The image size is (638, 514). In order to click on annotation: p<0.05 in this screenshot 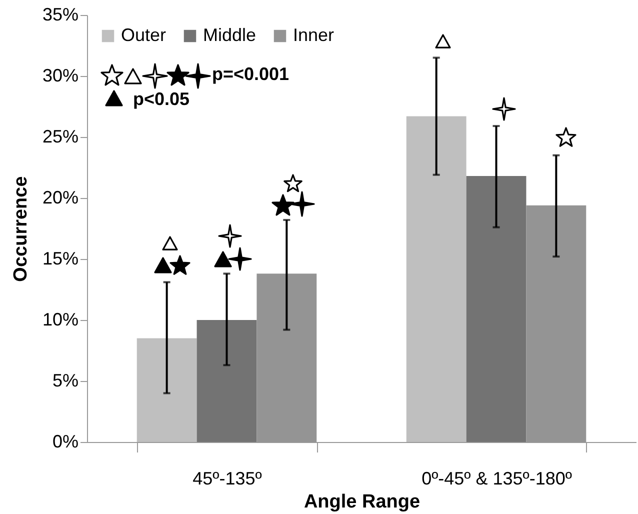, I will do `click(161, 99)`.